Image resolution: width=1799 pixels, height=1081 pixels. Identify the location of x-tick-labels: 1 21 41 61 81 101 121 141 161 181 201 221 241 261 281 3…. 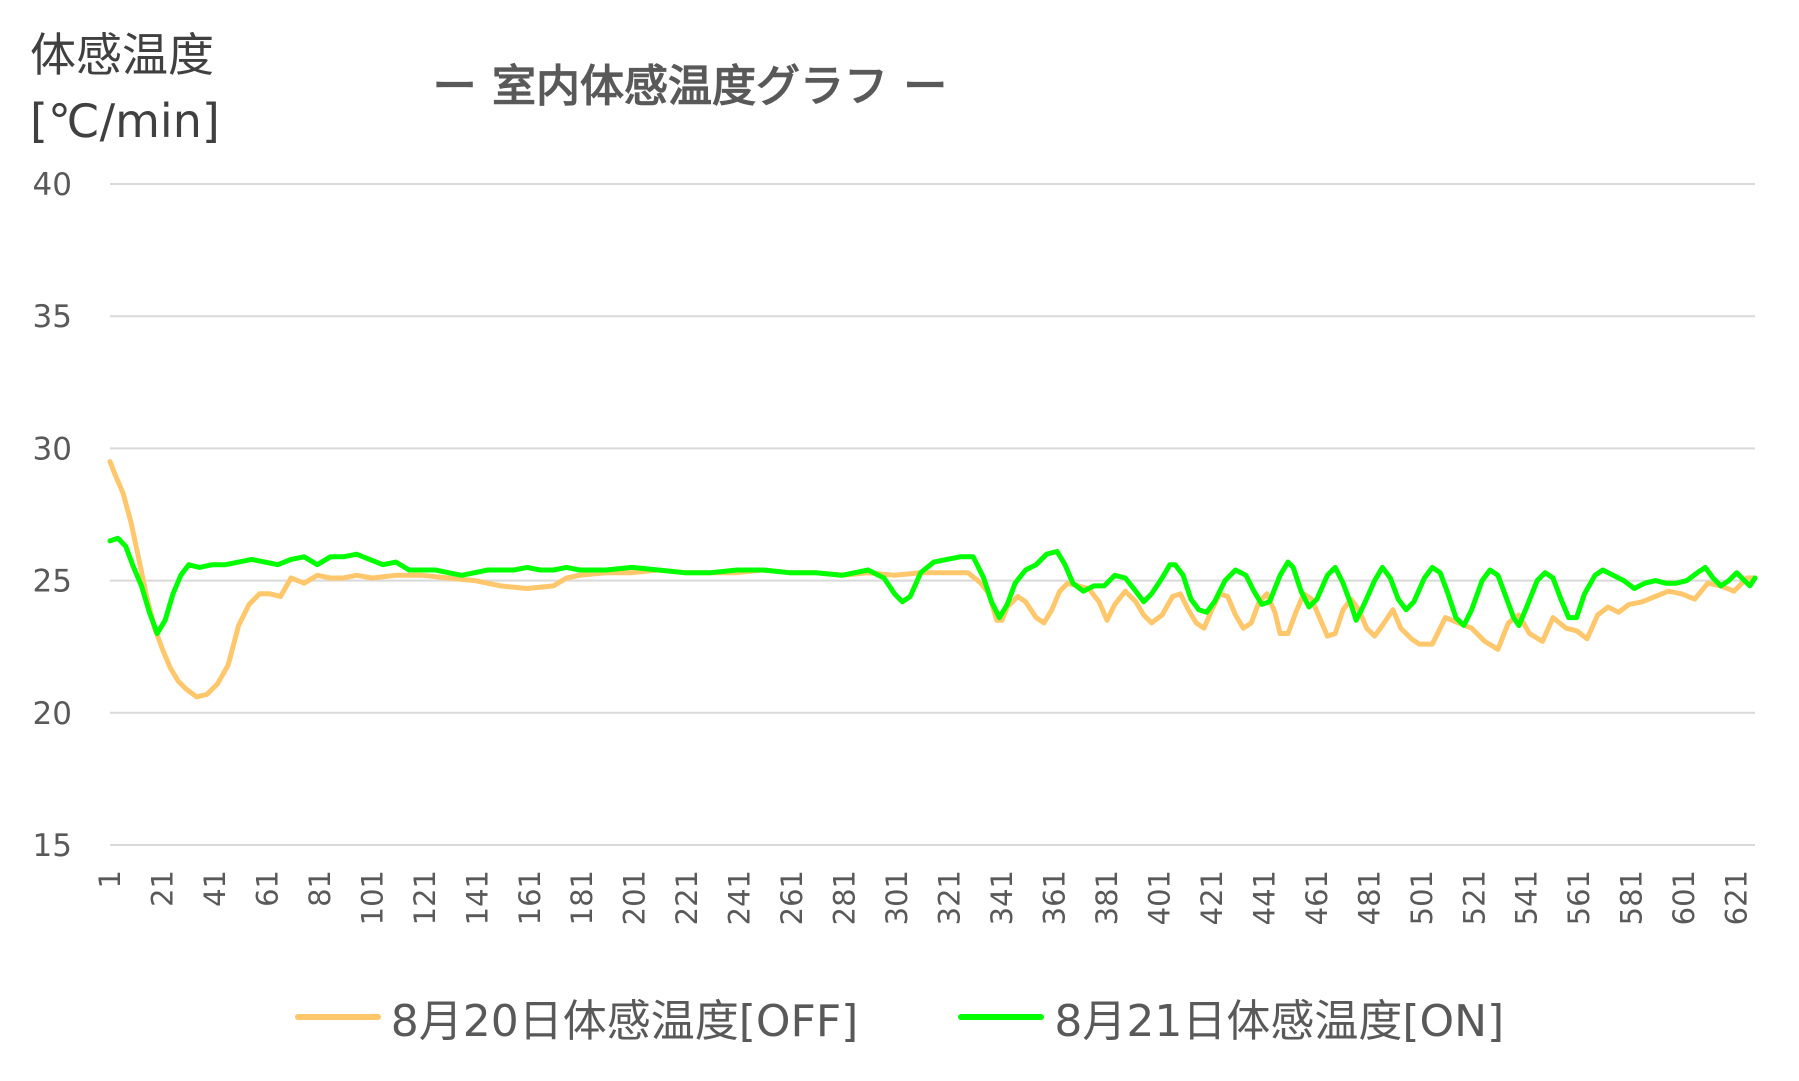
(923, 897).